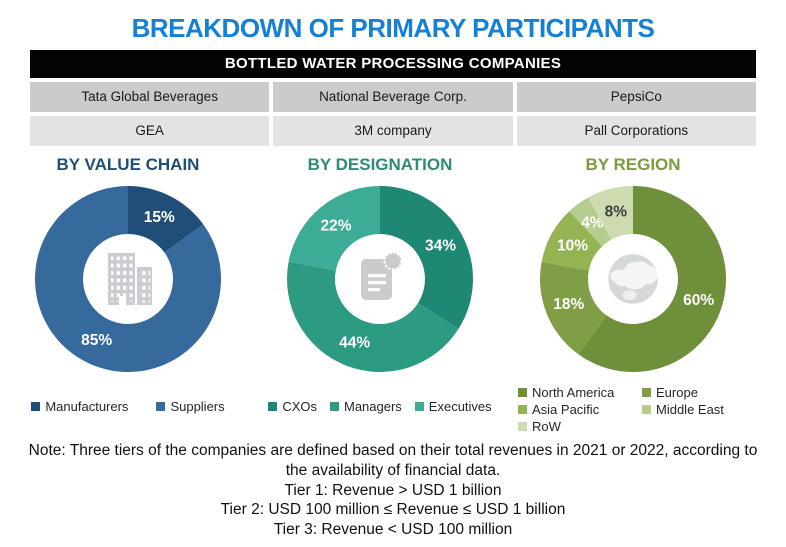 Image resolution: width=786 pixels, height=547 pixels. I want to click on company-cell-gea: GEA, so click(150, 131).